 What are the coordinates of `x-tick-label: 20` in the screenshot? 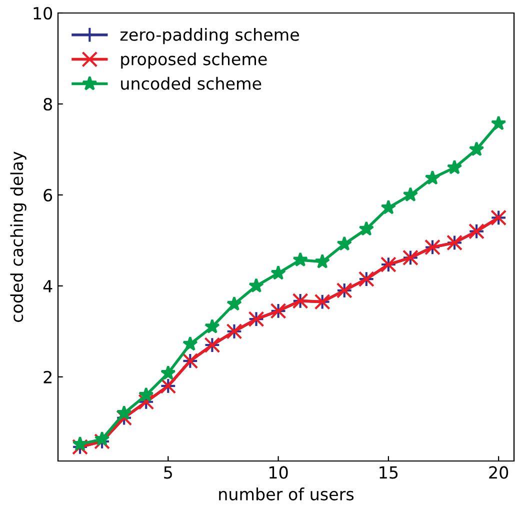 It's located at (498, 472).